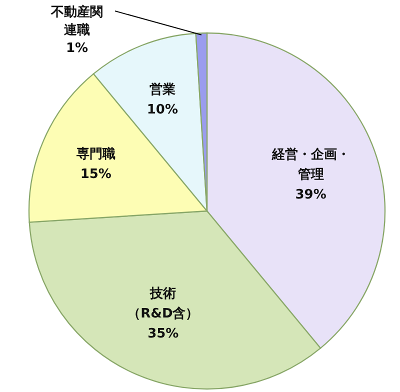  Describe the element at coordinates (96, 174) in the screenshot. I see `data-label: 15%` at that location.